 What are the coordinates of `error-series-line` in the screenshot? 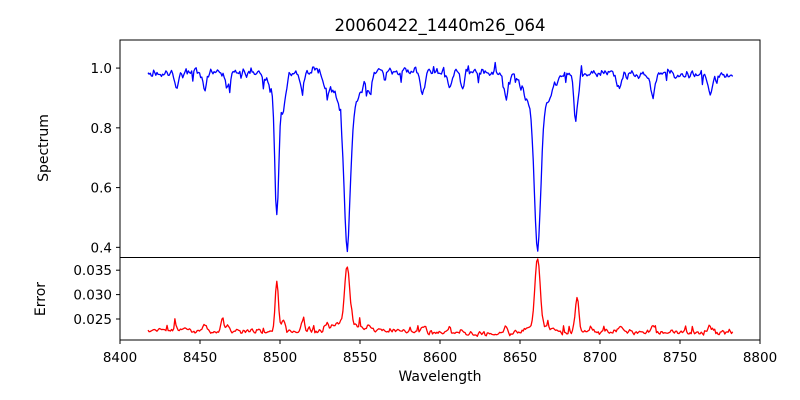 It's located at (440, 298).